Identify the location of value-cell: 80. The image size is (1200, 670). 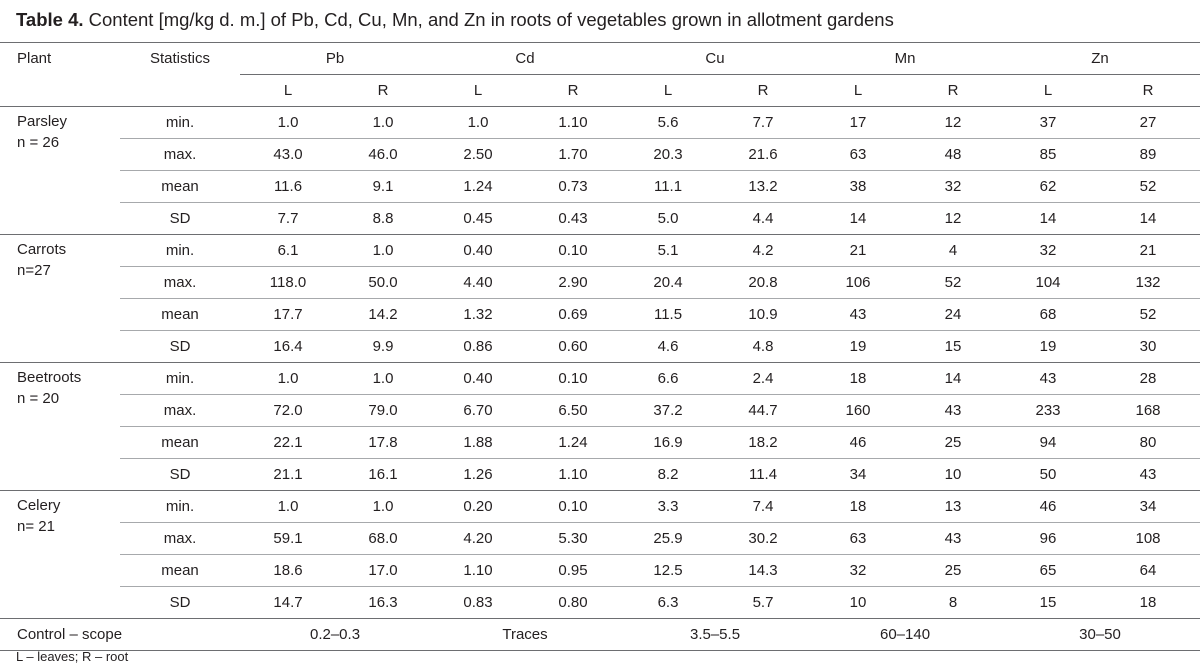
(1148, 442).